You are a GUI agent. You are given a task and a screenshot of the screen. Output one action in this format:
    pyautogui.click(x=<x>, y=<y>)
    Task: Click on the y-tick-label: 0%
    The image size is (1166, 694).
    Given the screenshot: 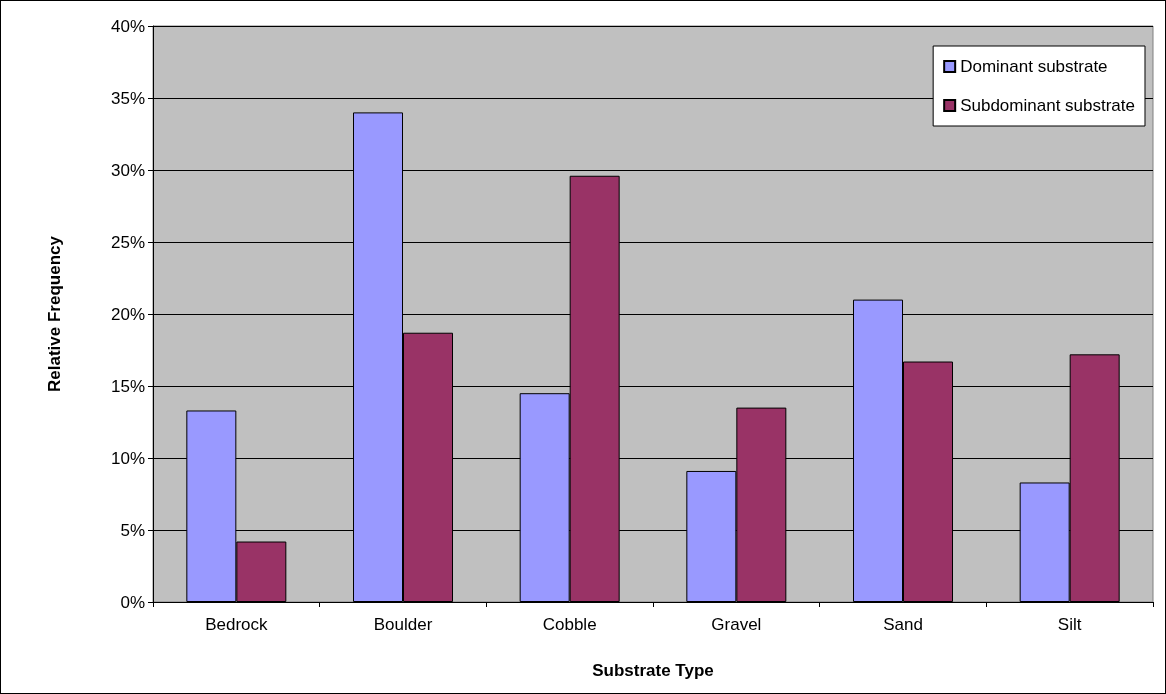 What is the action you would take?
    pyautogui.click(x=132, y=602)
    